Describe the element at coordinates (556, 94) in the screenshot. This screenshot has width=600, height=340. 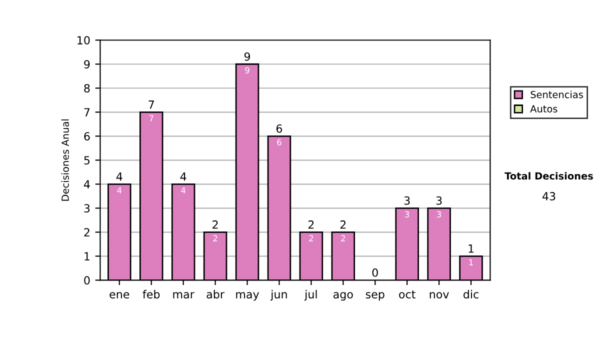
I see `legend-label: Sentencias` at that location.